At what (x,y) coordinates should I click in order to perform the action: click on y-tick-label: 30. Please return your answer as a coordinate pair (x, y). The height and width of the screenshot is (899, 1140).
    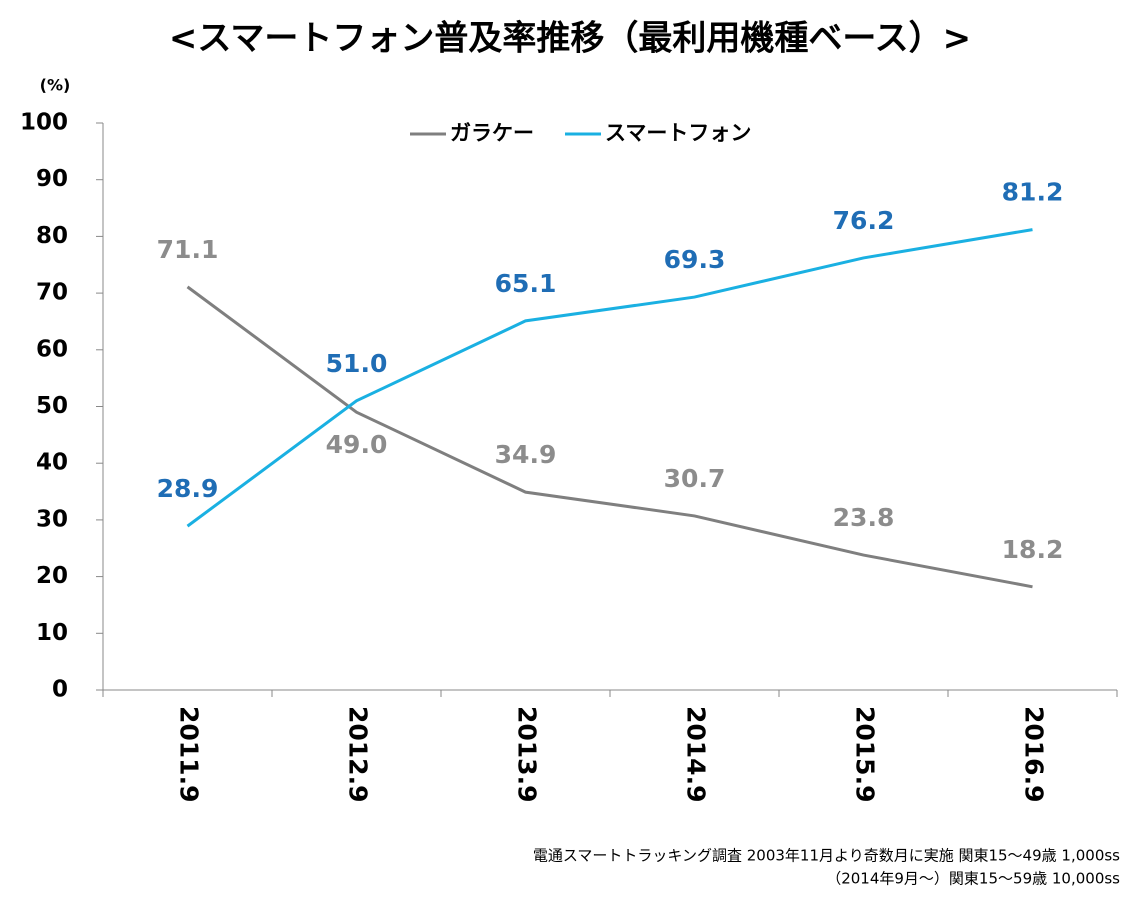
    Looking at the image, I should click on (52, 519).